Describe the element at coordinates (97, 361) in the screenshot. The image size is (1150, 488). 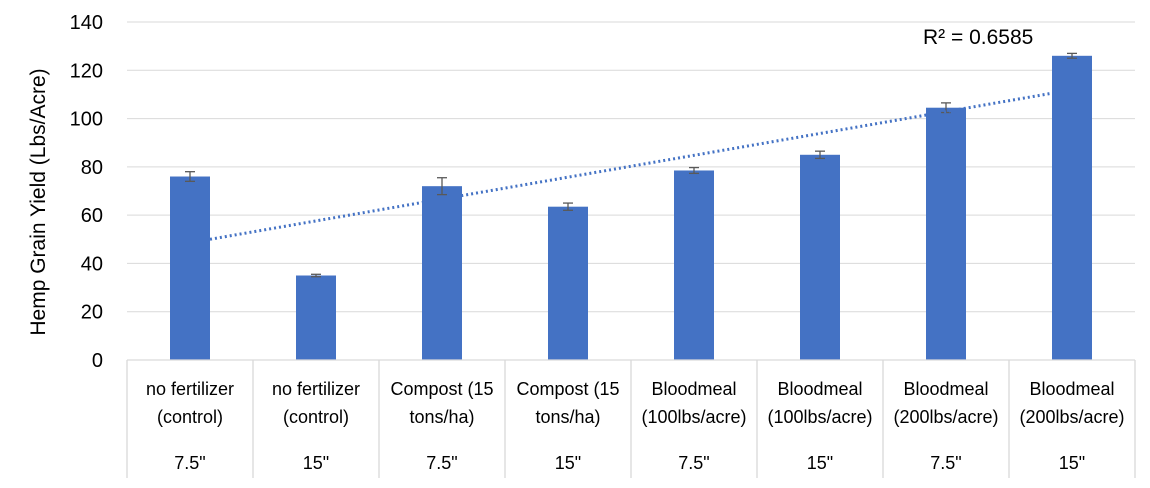
I see `y-tick-label: 0` at that location.